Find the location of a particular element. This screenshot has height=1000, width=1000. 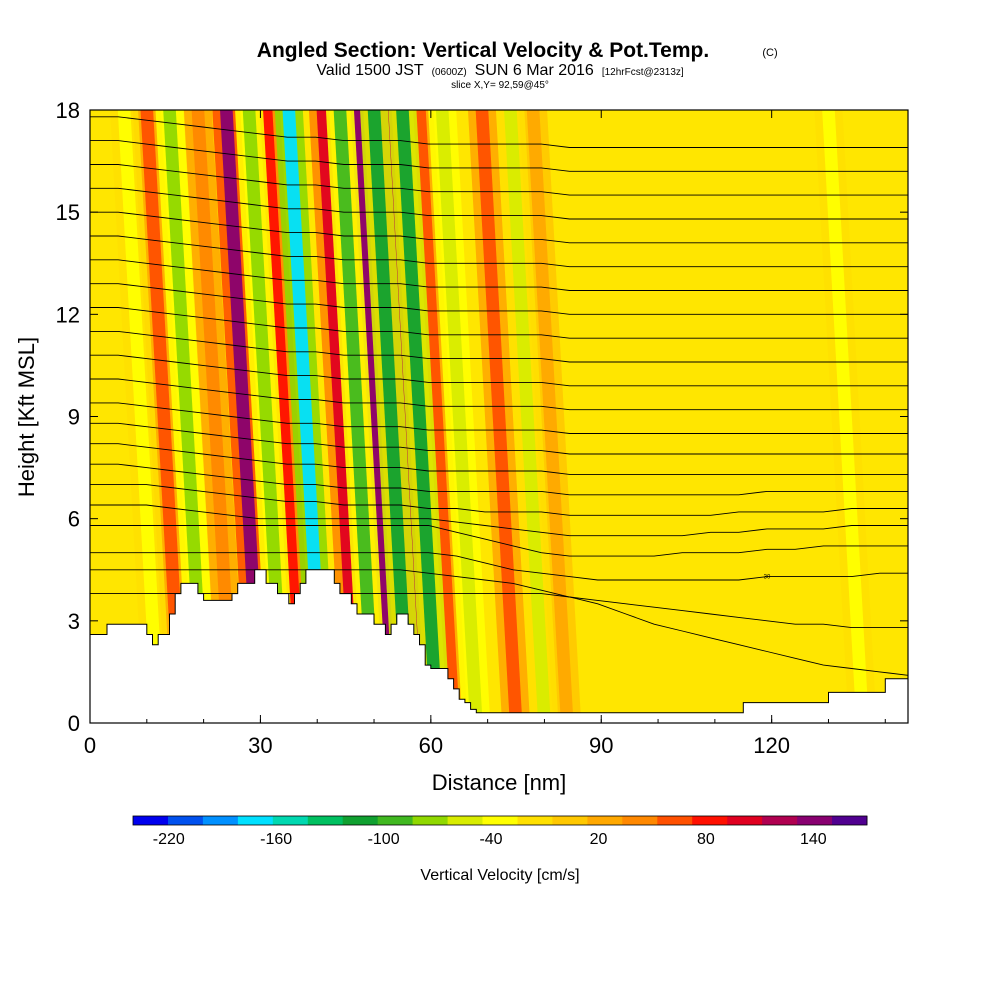

title-mark: (C) is located at coordinates (769, 53).